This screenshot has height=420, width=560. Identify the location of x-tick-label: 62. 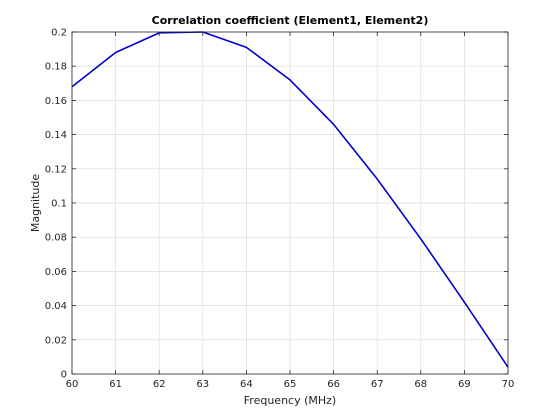
(159, 384).